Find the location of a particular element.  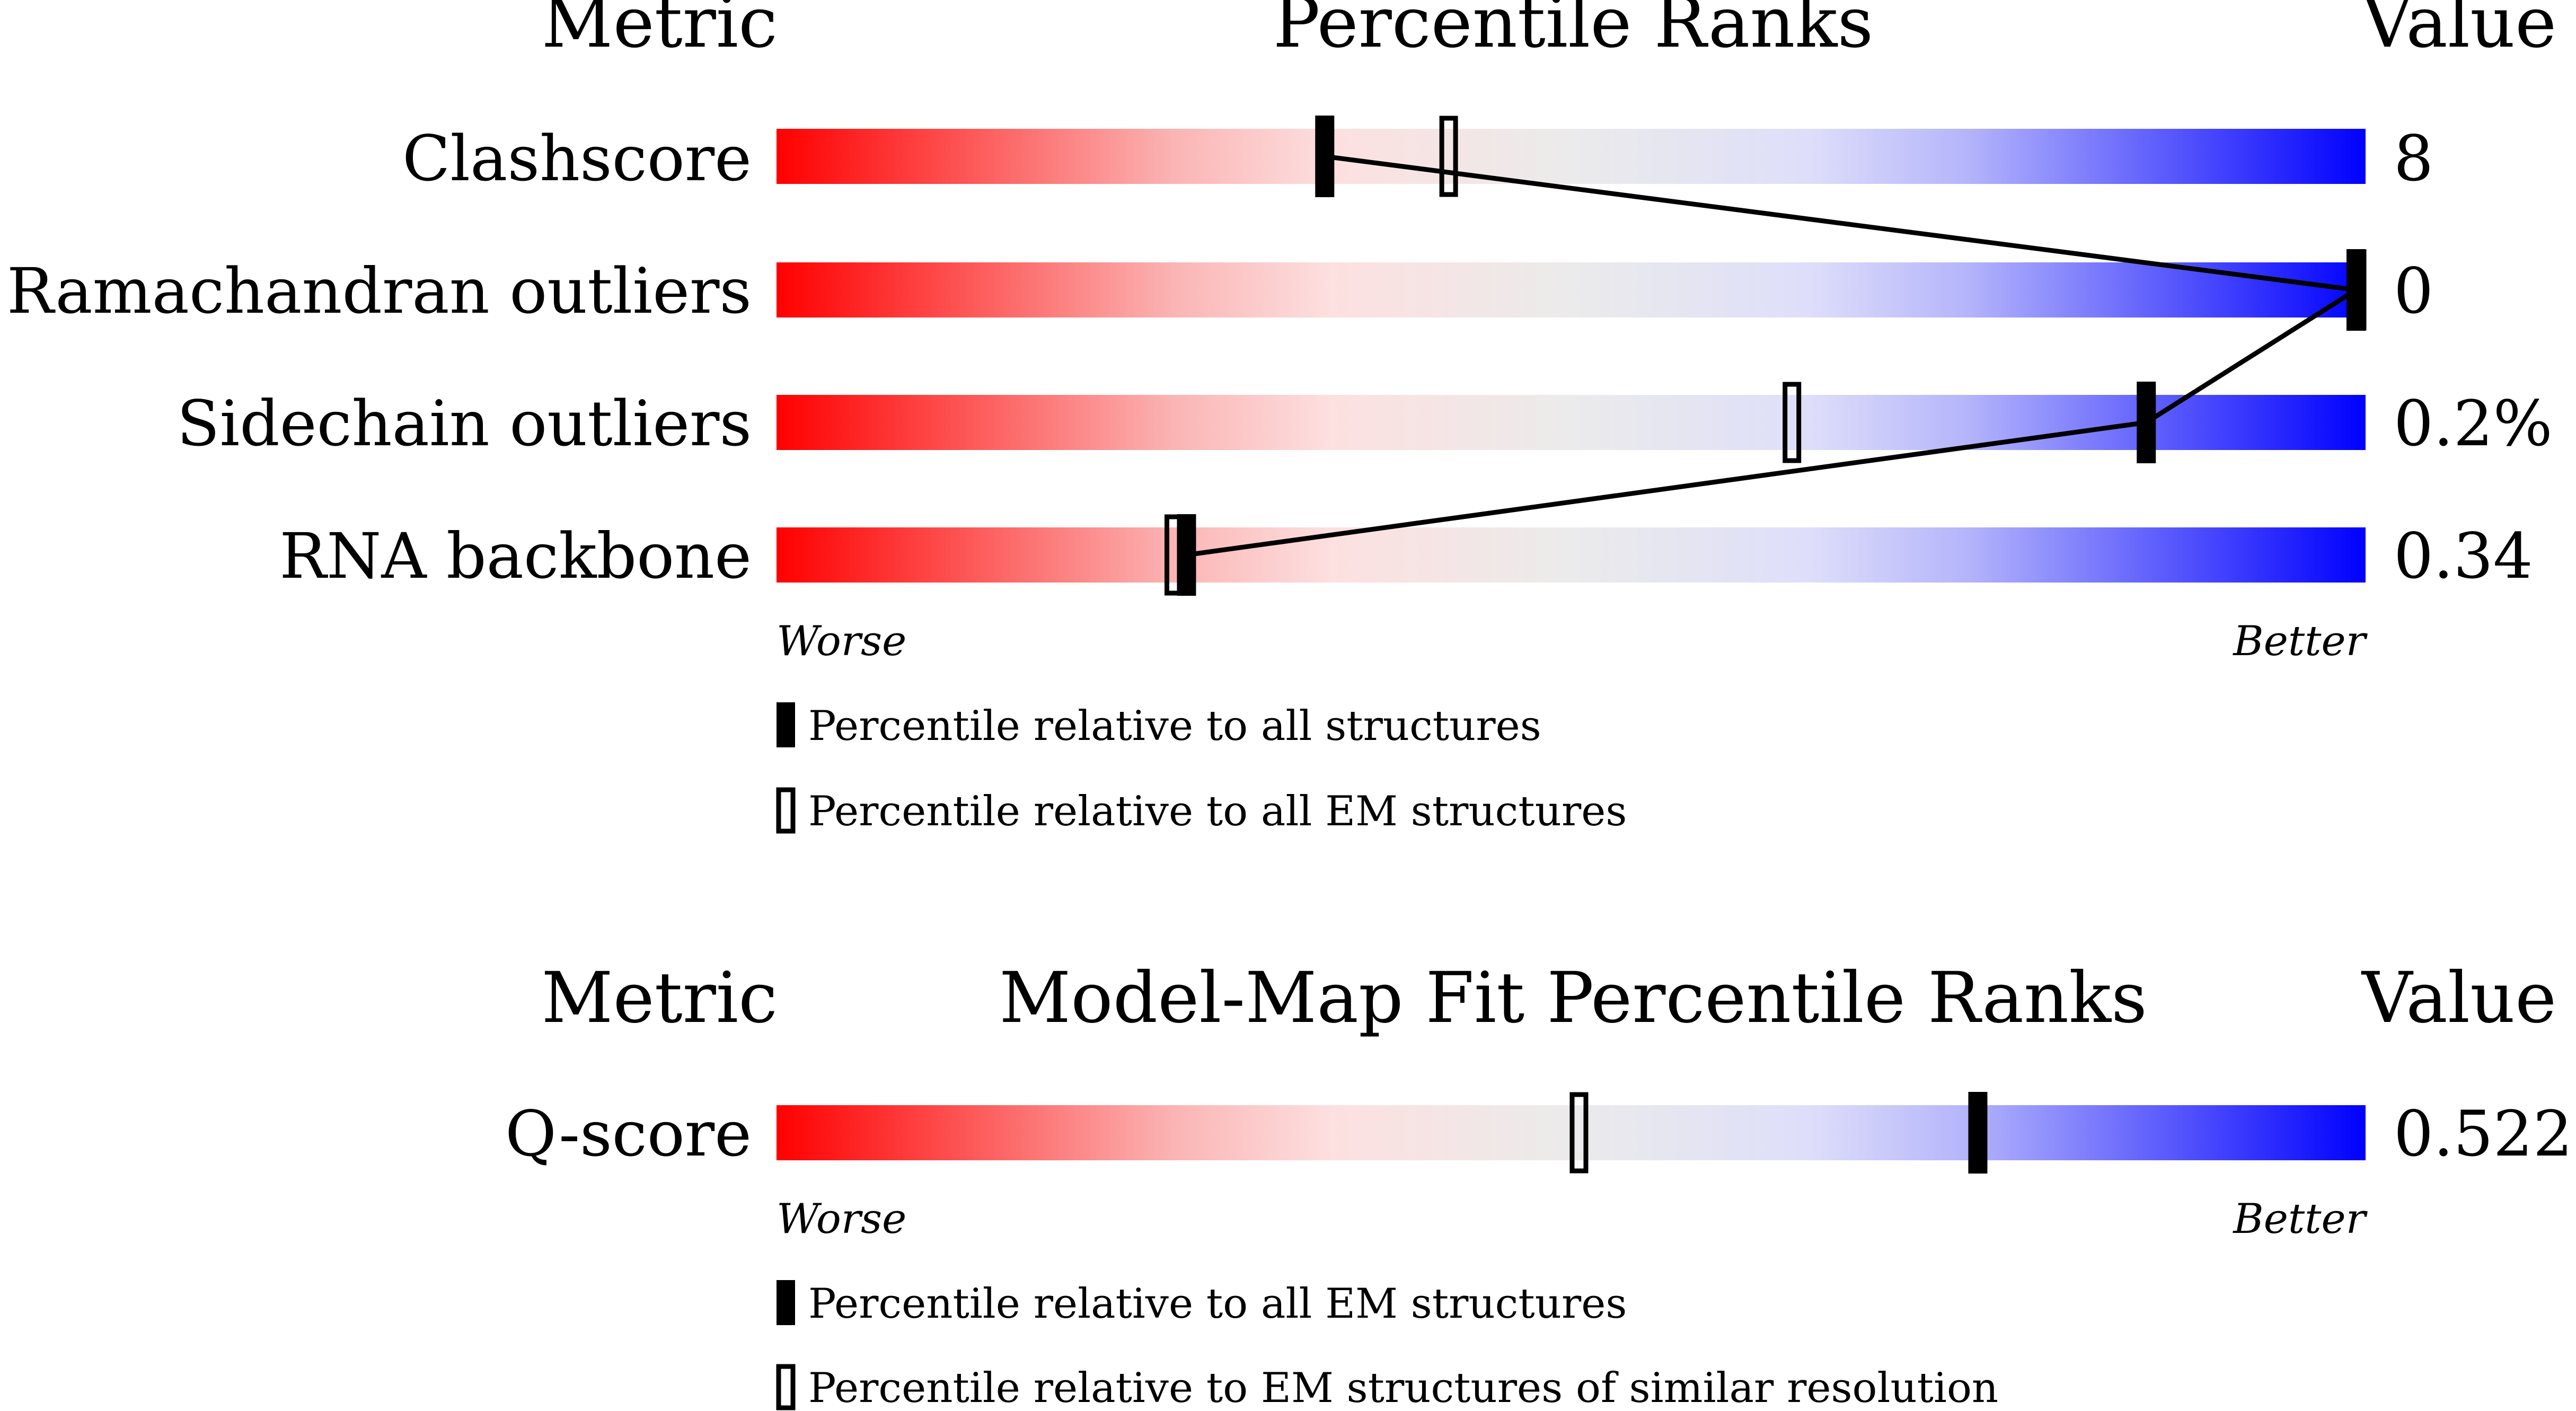

filled-marker-ramachandran-outliers is located at coordinates (2356, 290).